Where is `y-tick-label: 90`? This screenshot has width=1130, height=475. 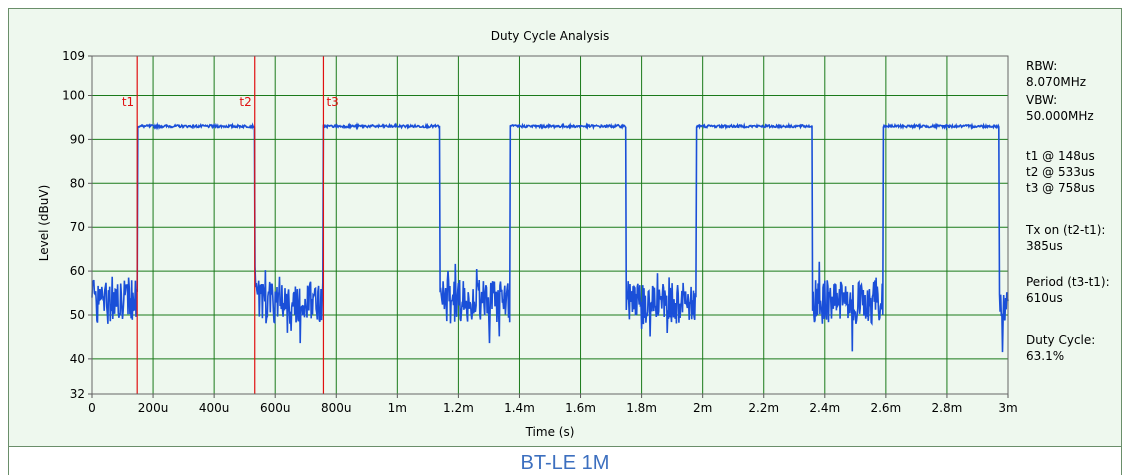
y-tick-label: 90 is located at coordinates (77, 139).